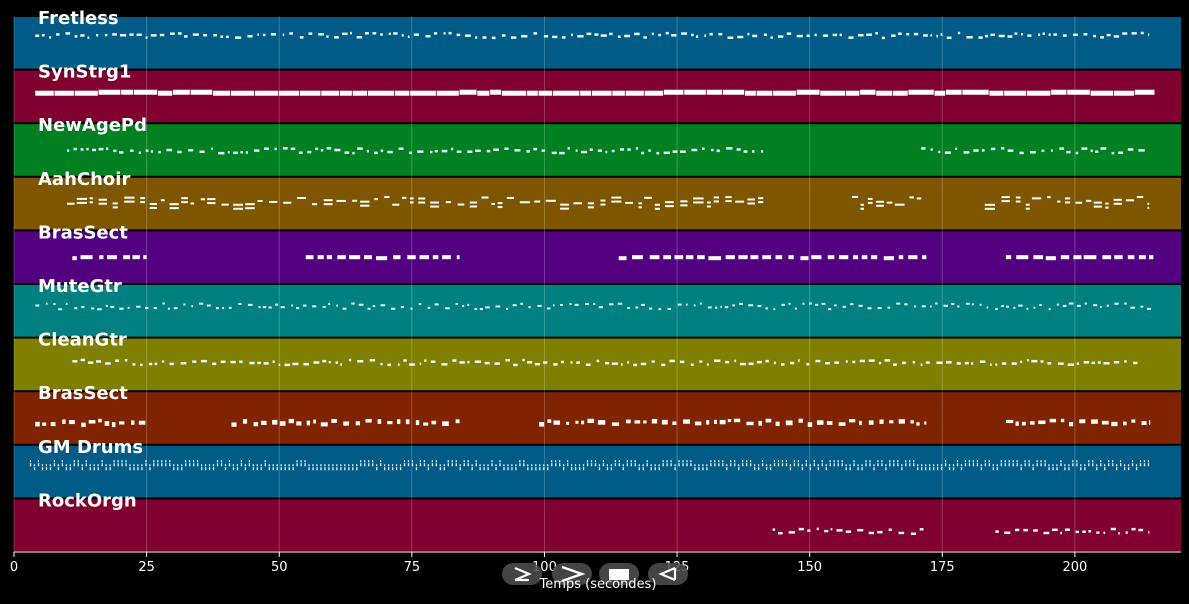 The width and height of the screenshot is (1189, 604). Describe the element at coordinates (522, 574) in the screenshot. I see `play-button` at that location.